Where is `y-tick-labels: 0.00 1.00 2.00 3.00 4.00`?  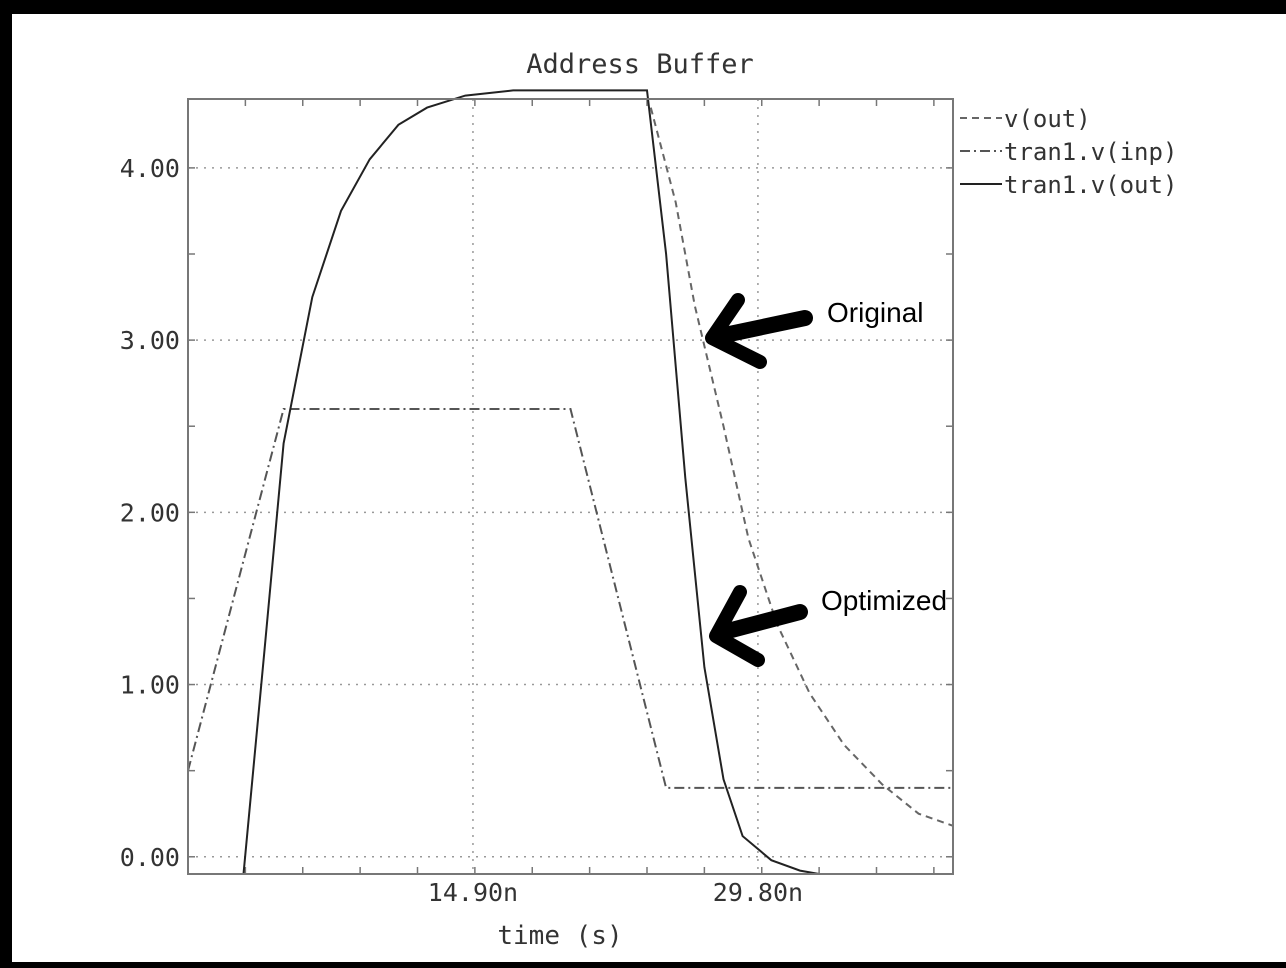
y-tick-labels: 0.00 1.00 2.00 3.00 4.00 is located at coordinates (150, 513).